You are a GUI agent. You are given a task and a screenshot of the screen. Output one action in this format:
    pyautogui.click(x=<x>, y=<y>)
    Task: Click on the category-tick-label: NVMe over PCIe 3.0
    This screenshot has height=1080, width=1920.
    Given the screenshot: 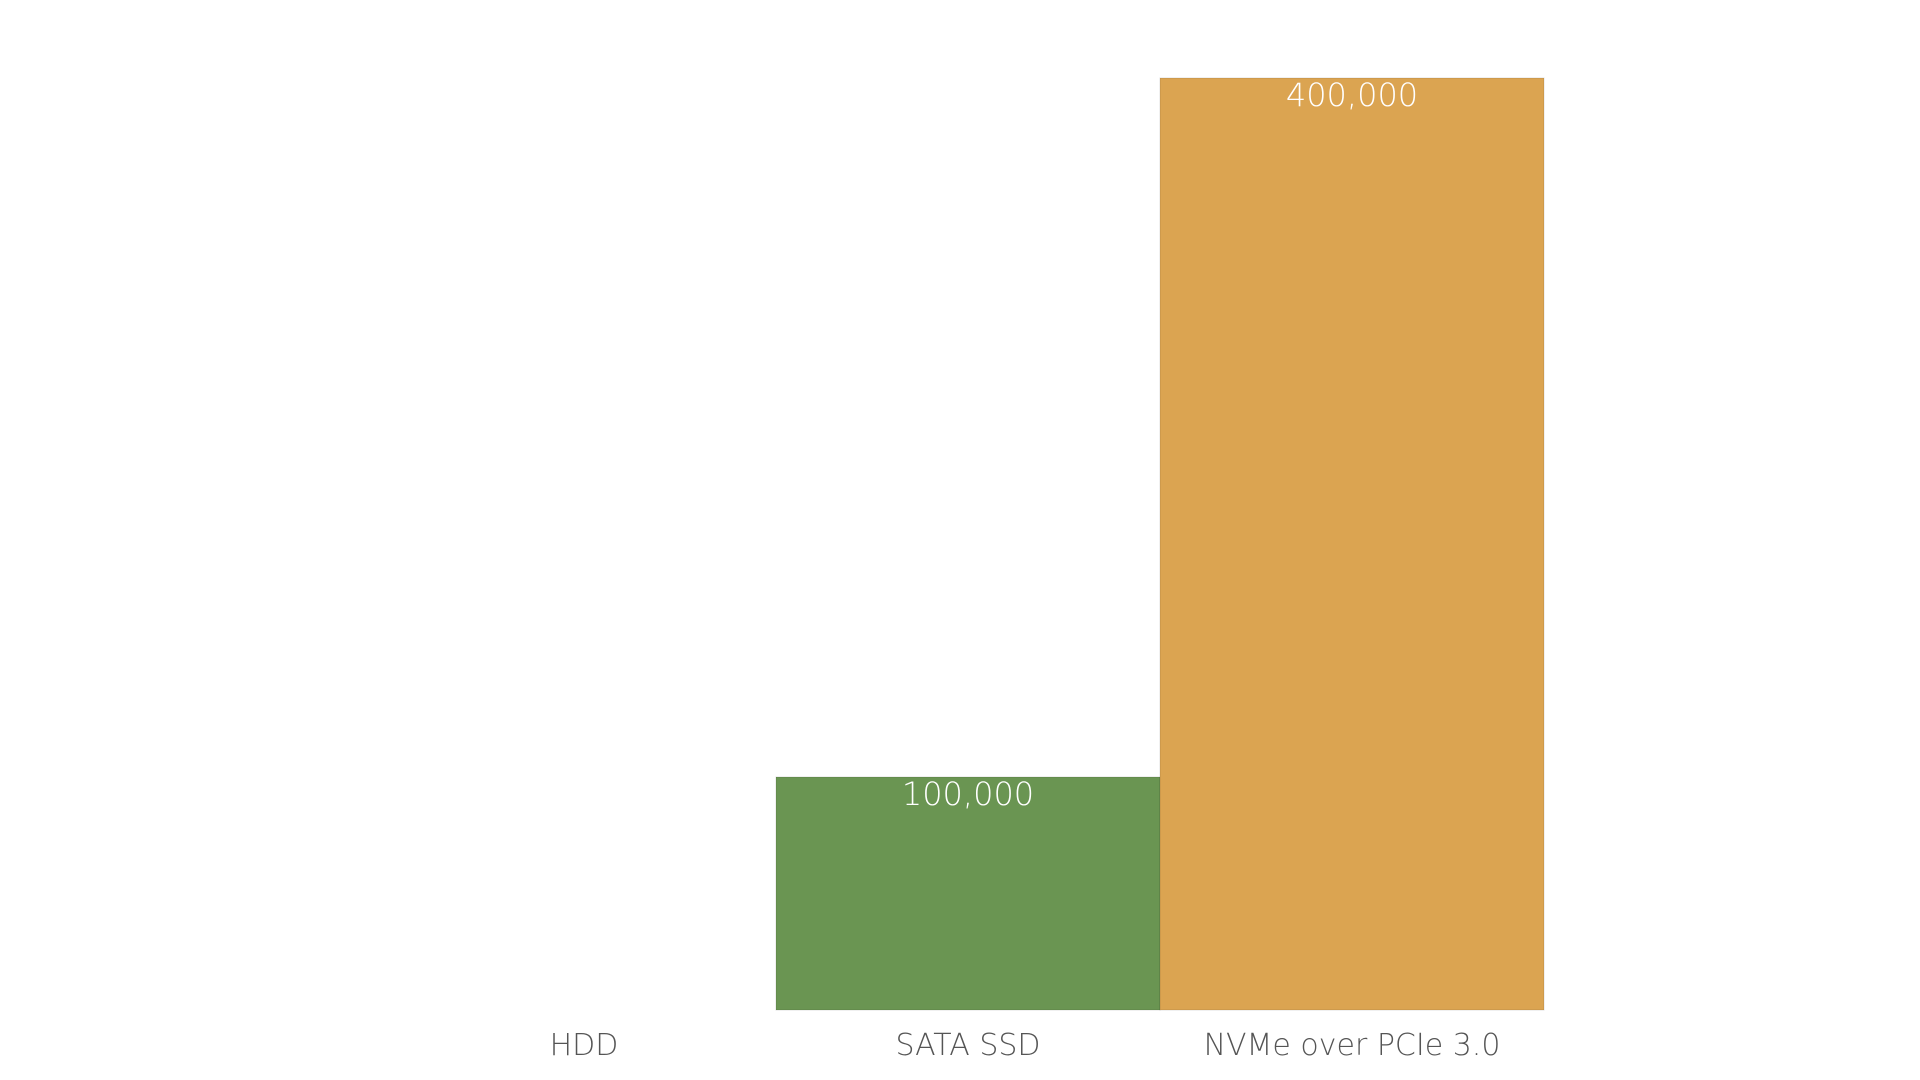 What is the action you would take?
    pyautogui.click(x=1352, y=1045)
    